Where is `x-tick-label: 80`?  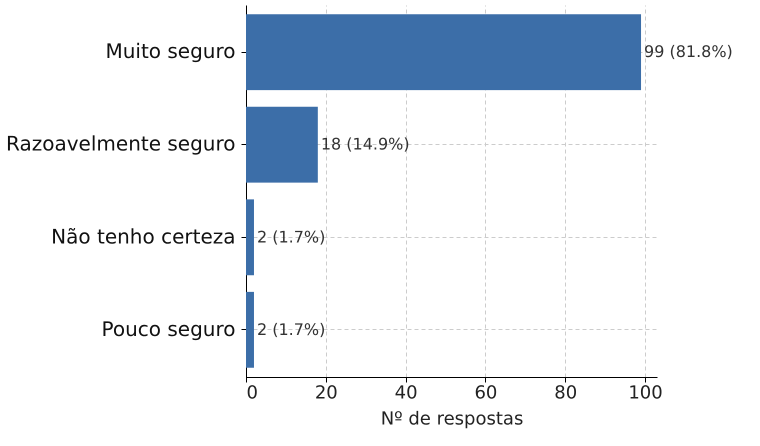
x-tick-label: 80 is located at coordinates (566, 393).